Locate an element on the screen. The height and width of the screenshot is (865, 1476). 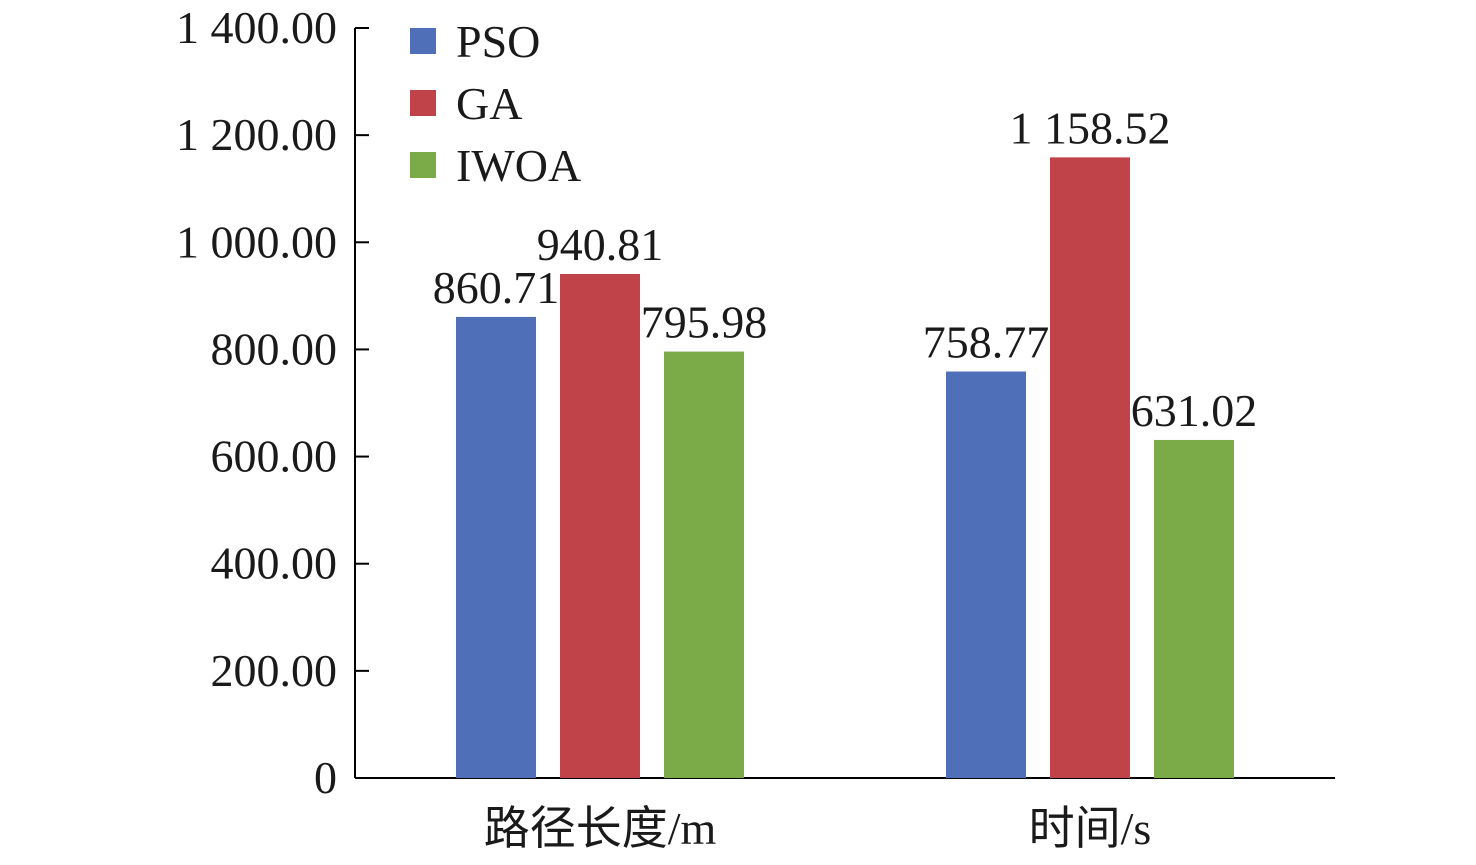
data-label: 940.81 is located at coordinates (600, 244).